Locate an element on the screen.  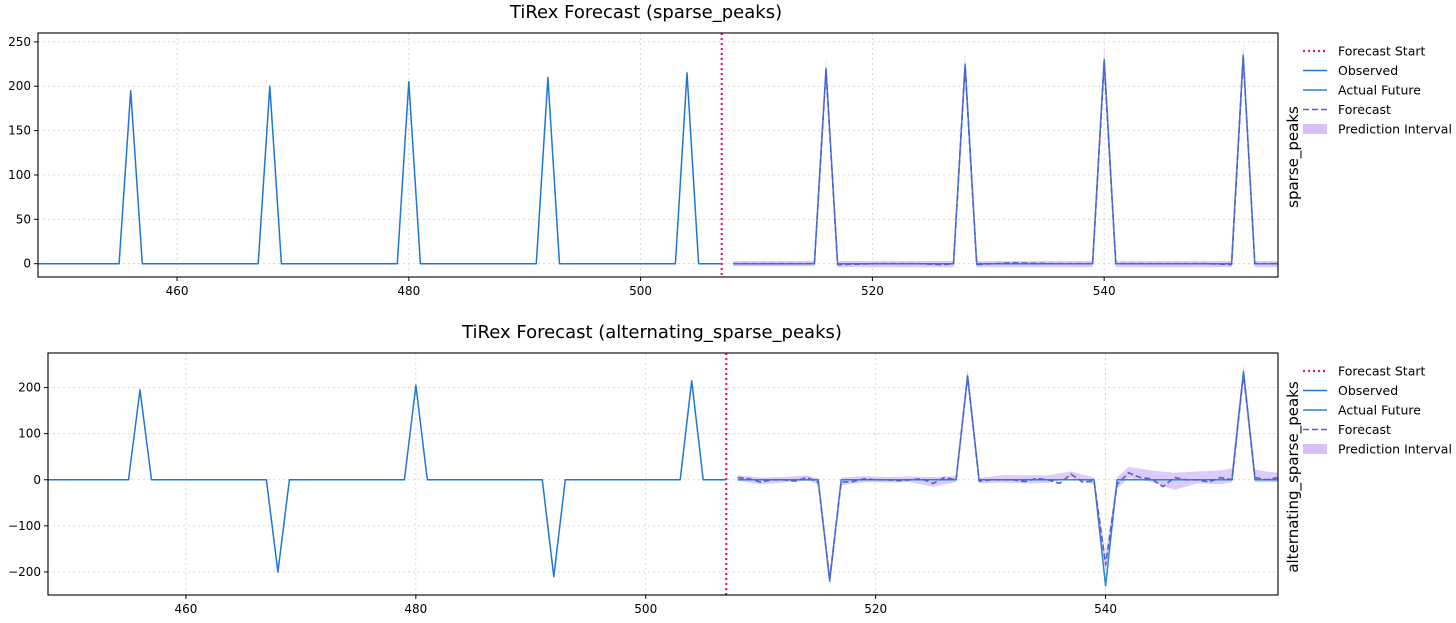
y-axis-ticks: 0 50 100 150 200 250 is located at coordinates (23, 153).